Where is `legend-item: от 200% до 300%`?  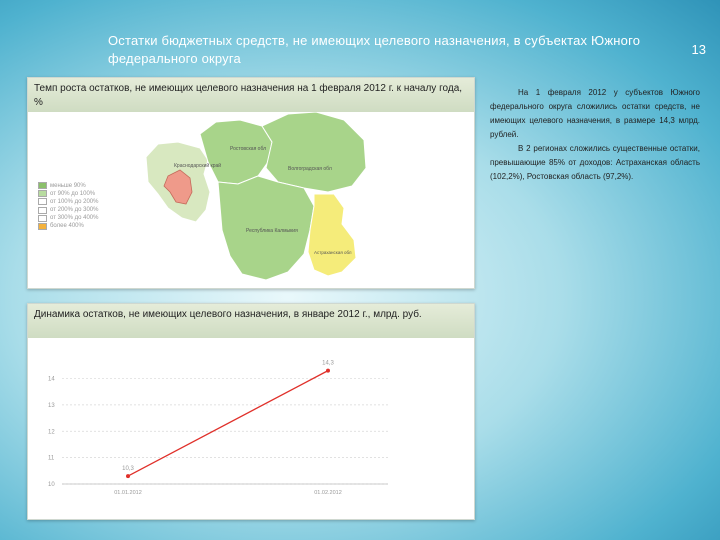 legend-item: от 200% до 300% is located at coordinates (68, 210).